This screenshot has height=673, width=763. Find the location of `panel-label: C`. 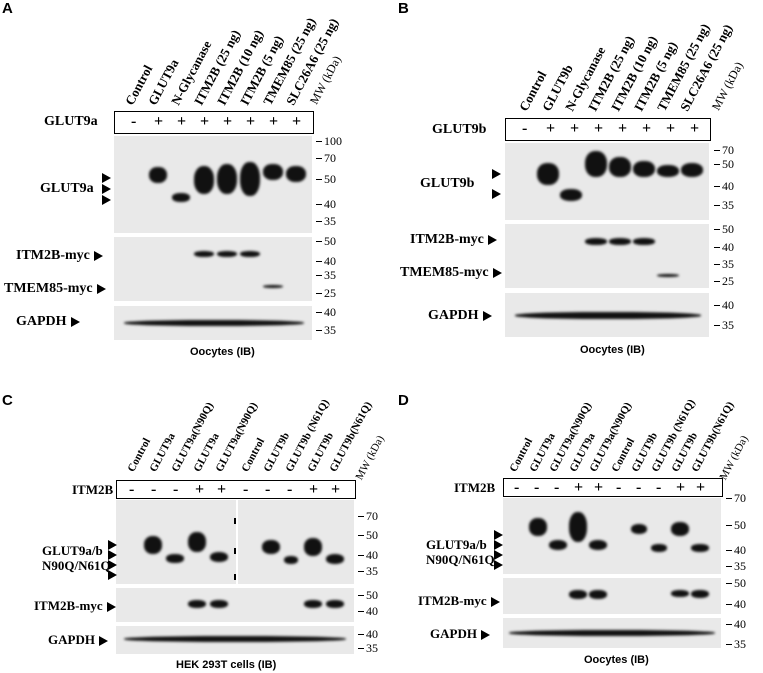

panel-label: C is located at coordinates (7, 400).